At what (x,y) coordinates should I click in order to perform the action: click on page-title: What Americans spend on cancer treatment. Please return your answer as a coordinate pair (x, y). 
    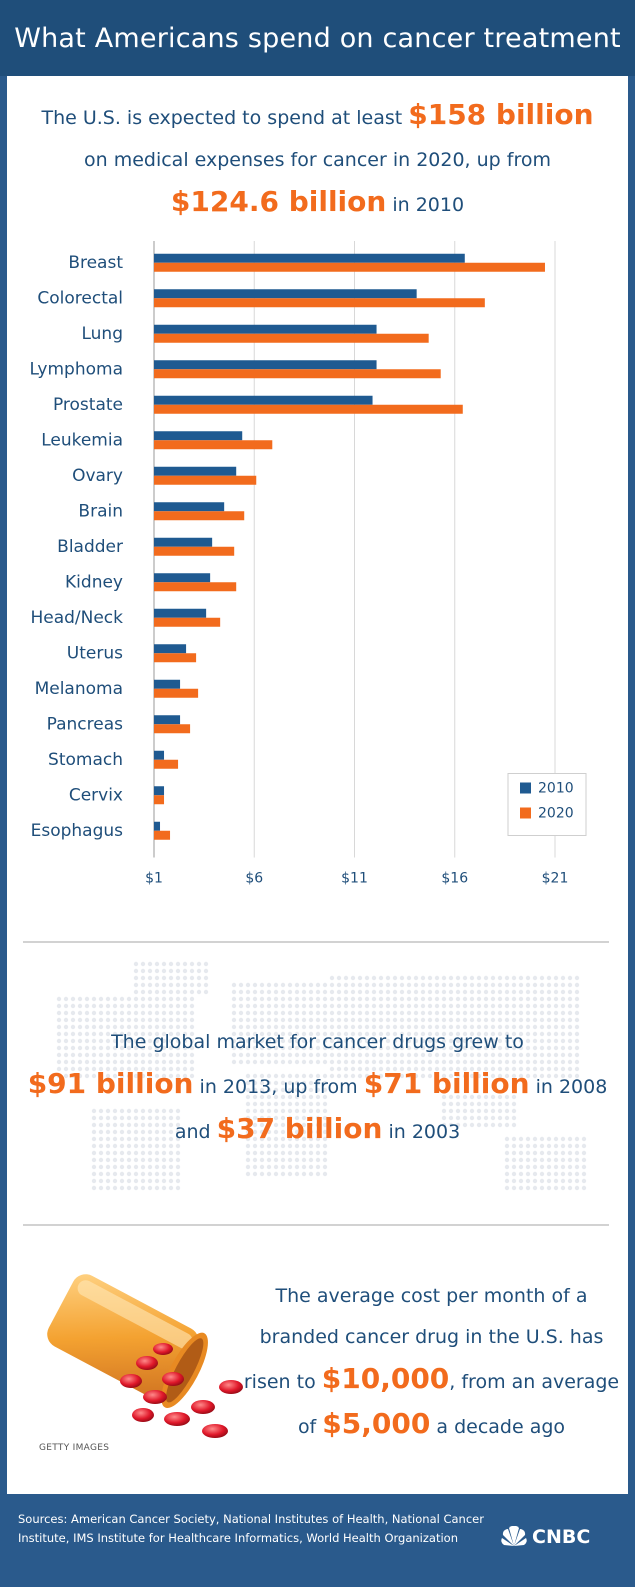
    Looking at the image, I should click on (317, 38).